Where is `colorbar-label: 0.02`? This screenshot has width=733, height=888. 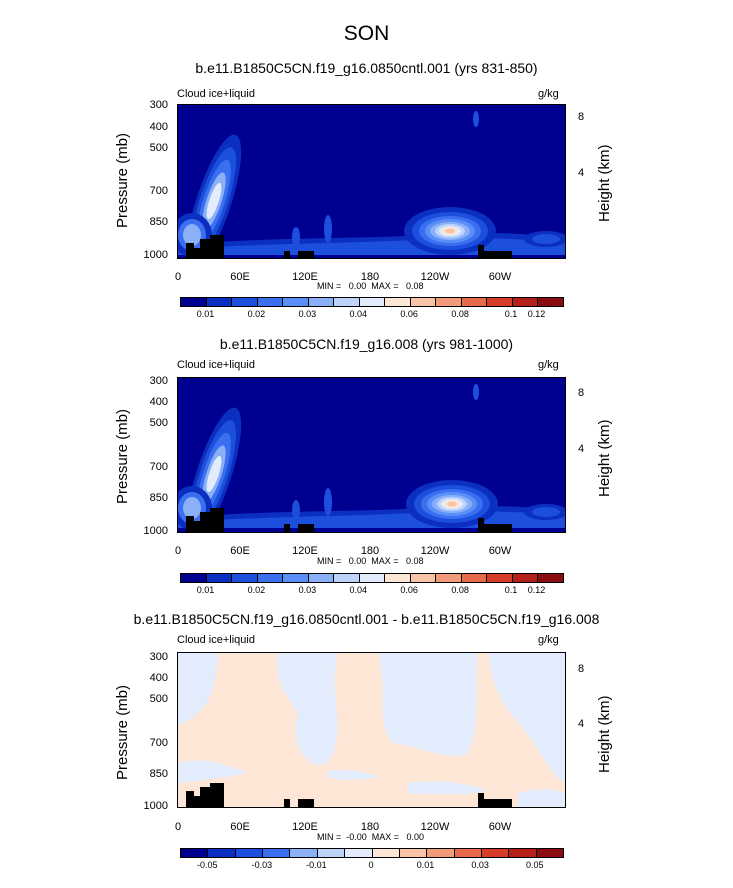 colorbar-label: 0.02 is located at coordinates (256, 590).